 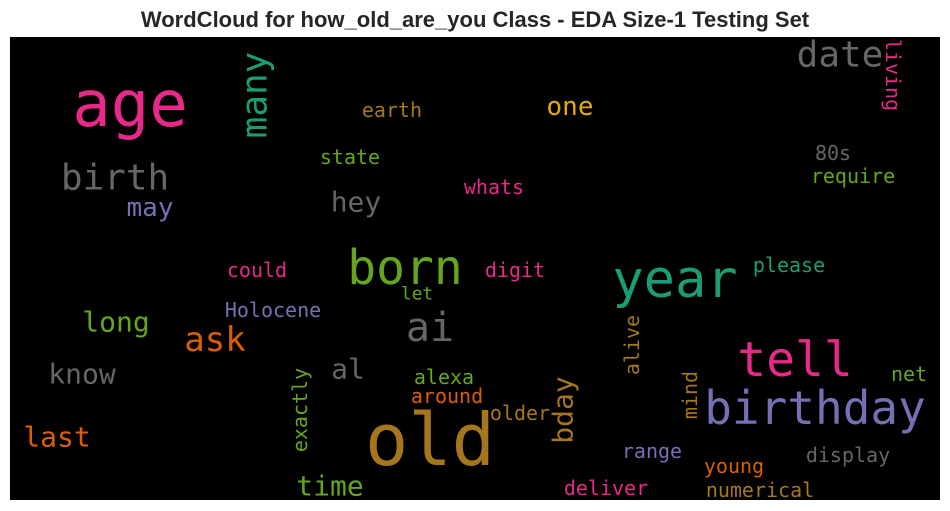 What do you see at coordinates (515, 270) in the screenshot?
I see `word: digit` at bounding box center [515, 270].